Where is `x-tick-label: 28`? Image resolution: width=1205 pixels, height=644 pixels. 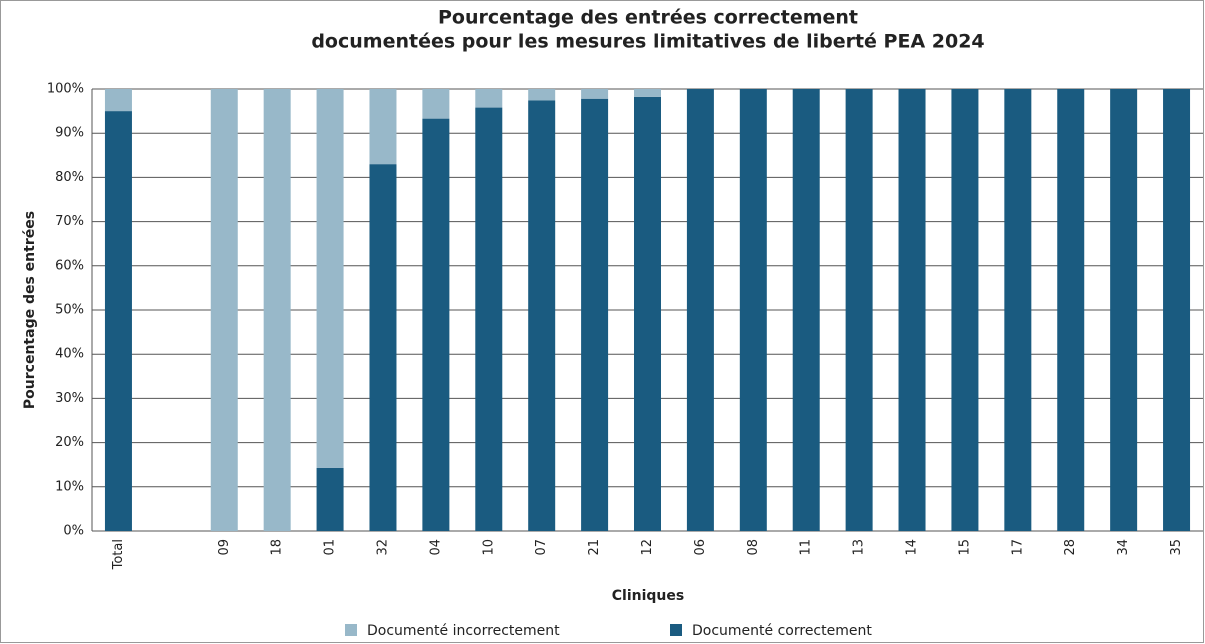 x-tick-label: 28 is located at coordinates (1070, 547).